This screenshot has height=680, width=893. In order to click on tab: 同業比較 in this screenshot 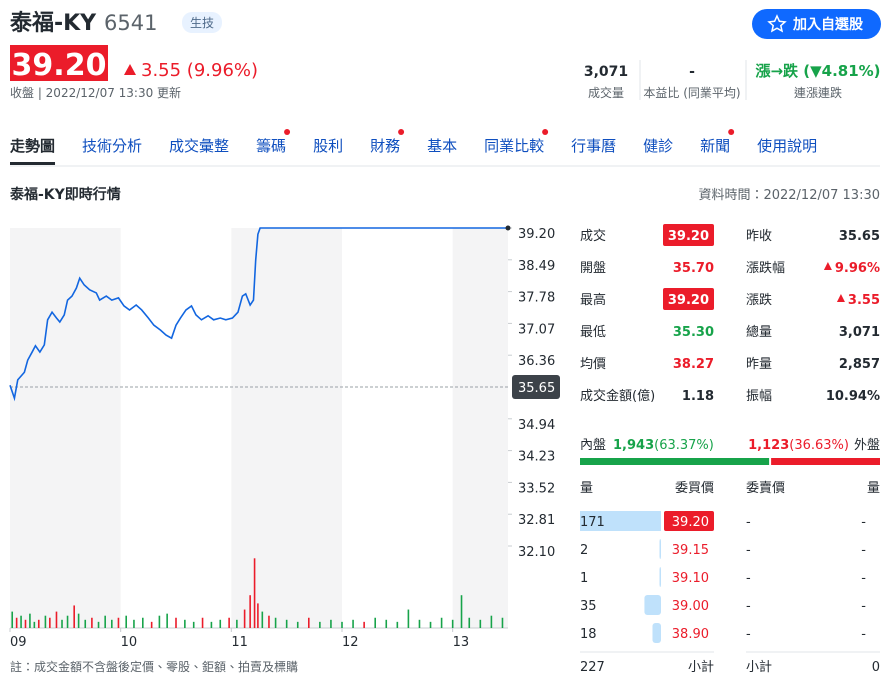, I will do `click(514, 146)`.